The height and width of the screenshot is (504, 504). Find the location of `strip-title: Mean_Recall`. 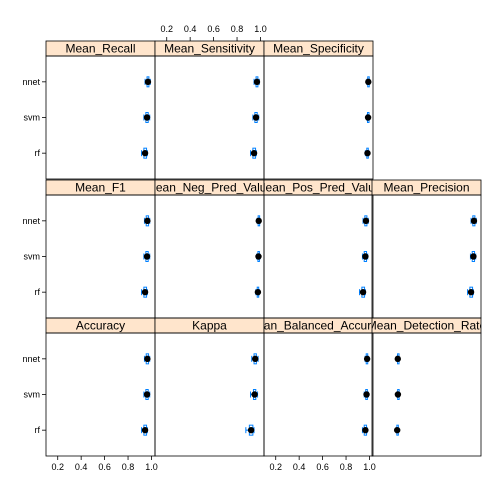

strip-title: Mean_Recall is located at coordinates (100, 49).